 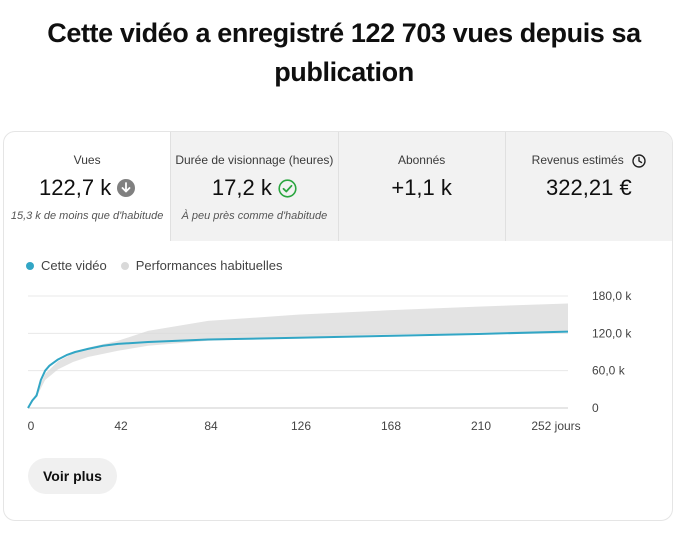 What do you see at coordinates (74, 265) in the screenshot?
I see `legend-label: Cette vidéo` at bounding box center [74, 265].